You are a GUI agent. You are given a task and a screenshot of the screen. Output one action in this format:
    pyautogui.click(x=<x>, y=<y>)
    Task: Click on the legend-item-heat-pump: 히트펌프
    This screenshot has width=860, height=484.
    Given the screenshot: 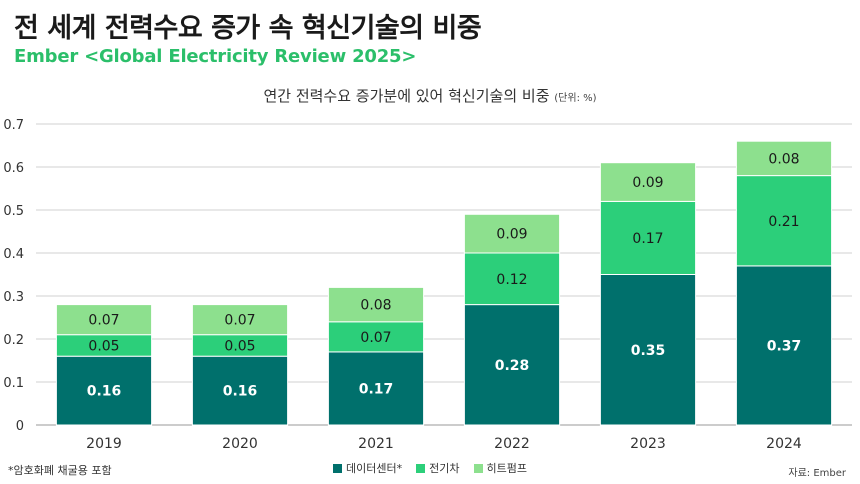 What is the action you would take?
    pyautogui.click(x=500, y=468)
    